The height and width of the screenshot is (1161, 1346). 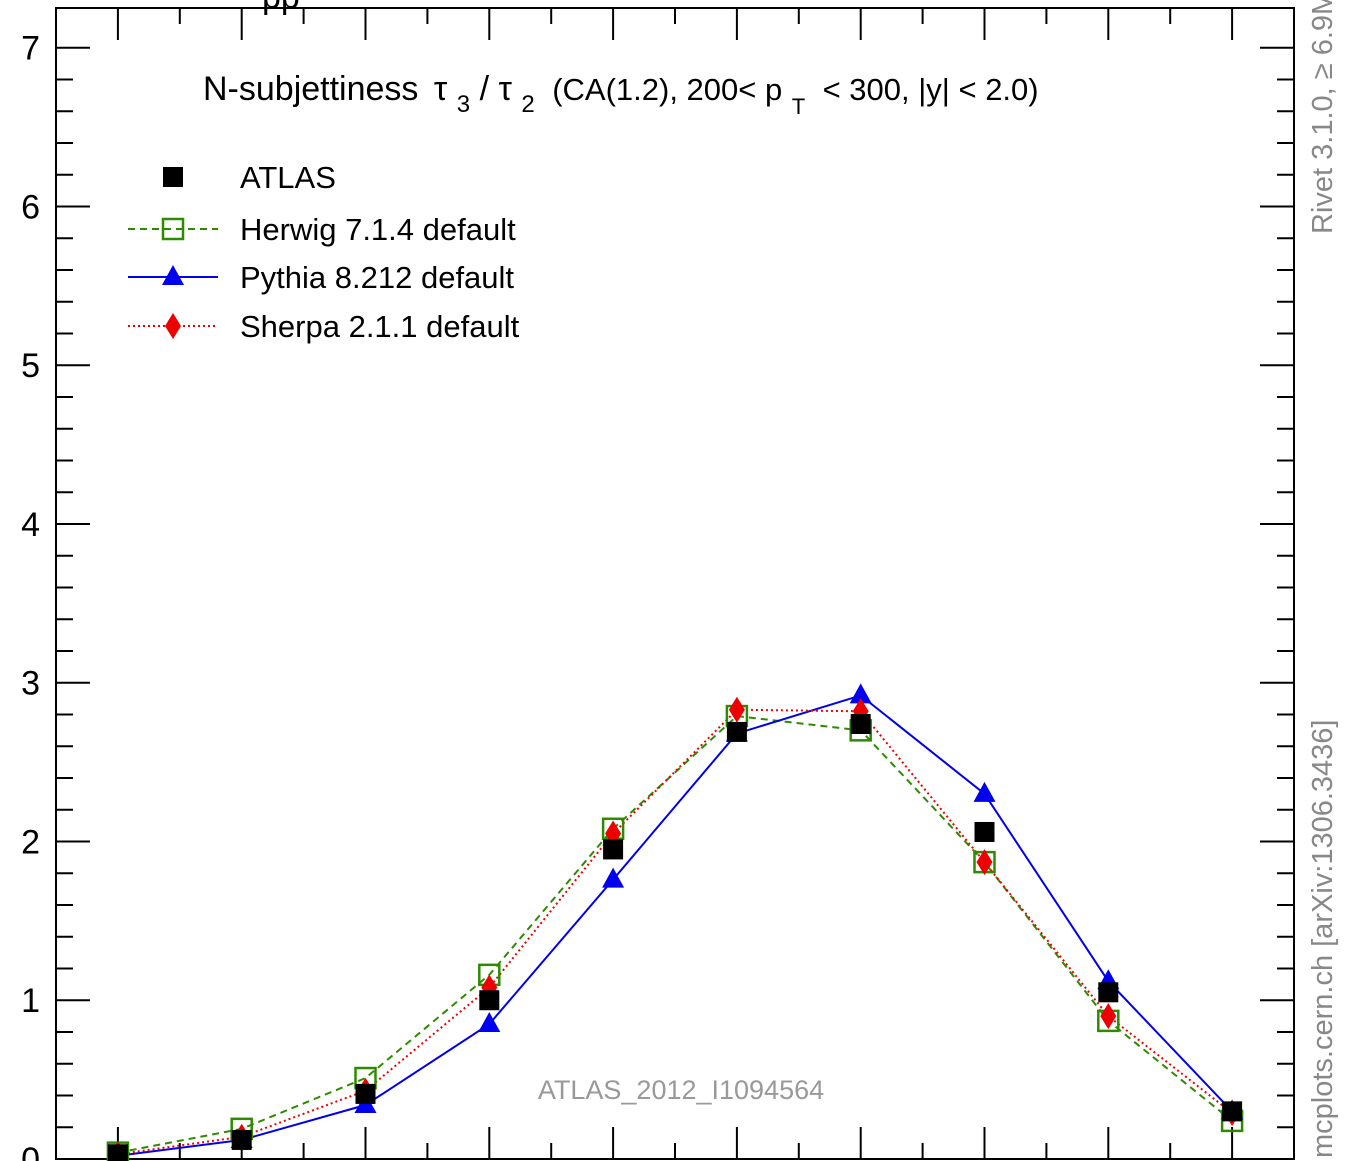 I want to click on title-tau-den: τ, so click(x=505, y=89).